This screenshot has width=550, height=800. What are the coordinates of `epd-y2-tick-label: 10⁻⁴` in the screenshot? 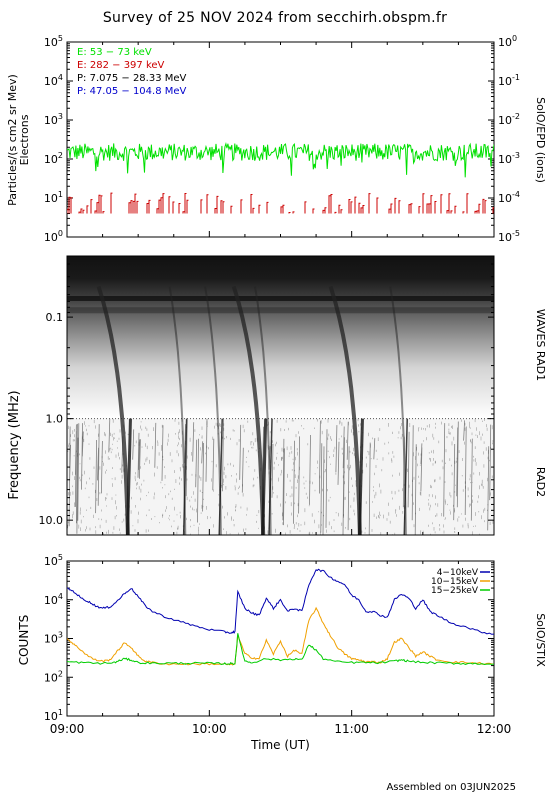 It's located at (509, 197).